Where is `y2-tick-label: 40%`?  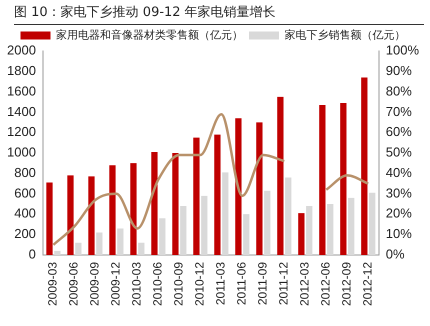
y2-tick-label: 40% is located at coordinates (399, 172).